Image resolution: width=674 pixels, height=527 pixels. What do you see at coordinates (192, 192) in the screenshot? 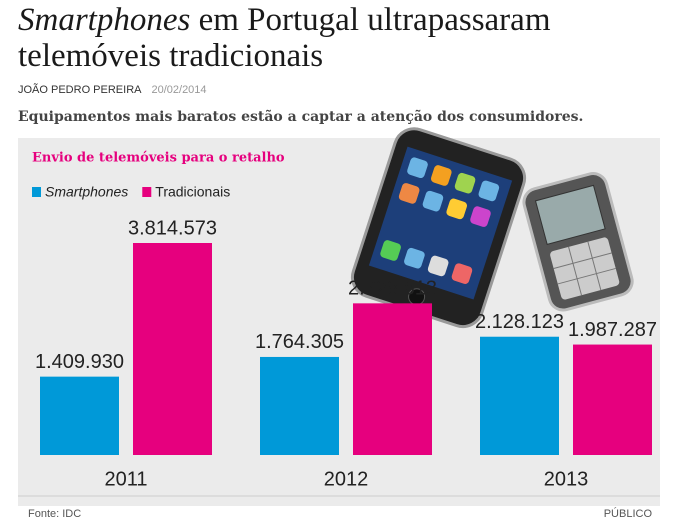
I see `legend-label: Tradicionais` at bounding box center [192, 192].